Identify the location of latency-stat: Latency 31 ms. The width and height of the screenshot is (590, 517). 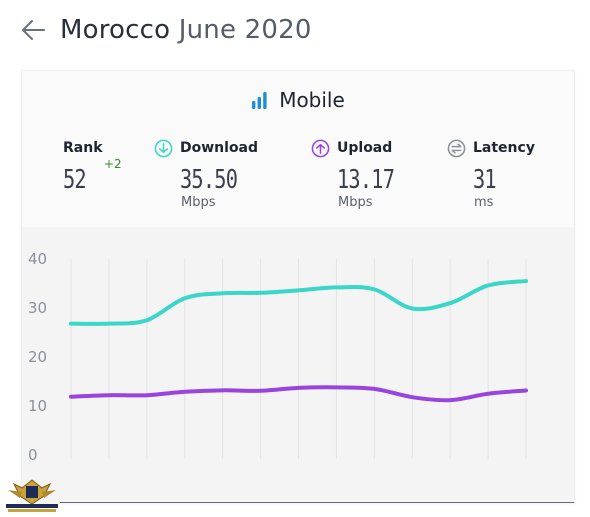
(491, 173).